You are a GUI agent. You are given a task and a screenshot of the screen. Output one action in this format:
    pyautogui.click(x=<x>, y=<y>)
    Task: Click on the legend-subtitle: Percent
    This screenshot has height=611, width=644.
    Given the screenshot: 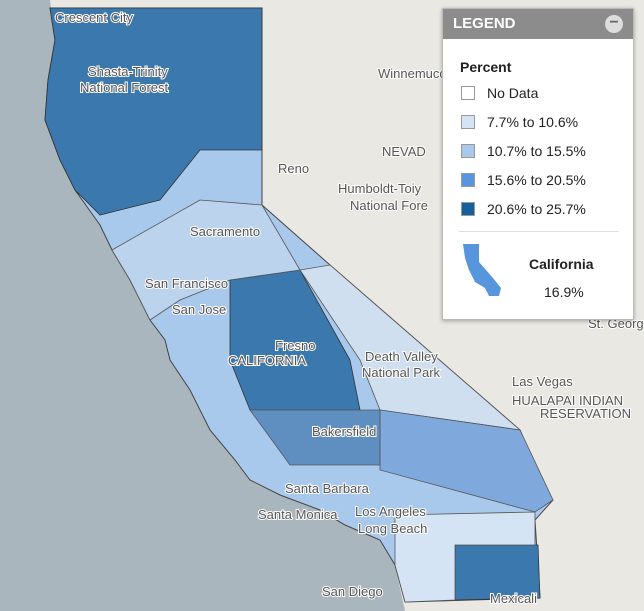 What is the action you would take?
    pyautogui.click(x=486, y=67)
    